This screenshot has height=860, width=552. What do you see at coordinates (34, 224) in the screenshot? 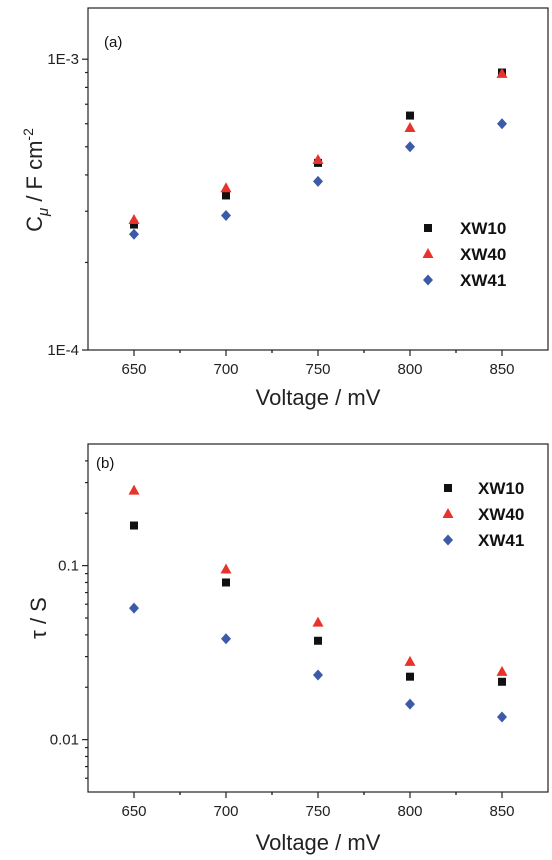
I see `y-axis-title-a-main: C` at bounding box center [34, 224].